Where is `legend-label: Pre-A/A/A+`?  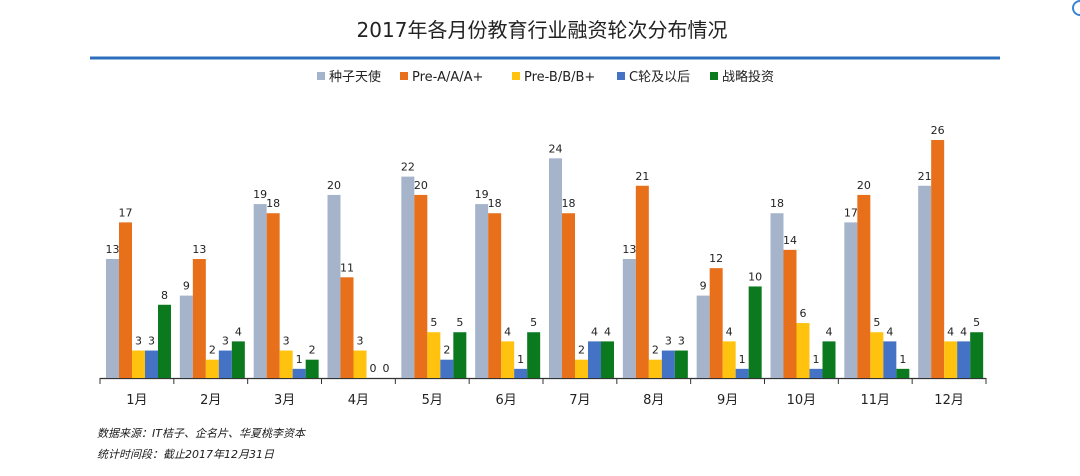 legend-label: Pre-A/A/A+ is located at coordinates (447, 77).